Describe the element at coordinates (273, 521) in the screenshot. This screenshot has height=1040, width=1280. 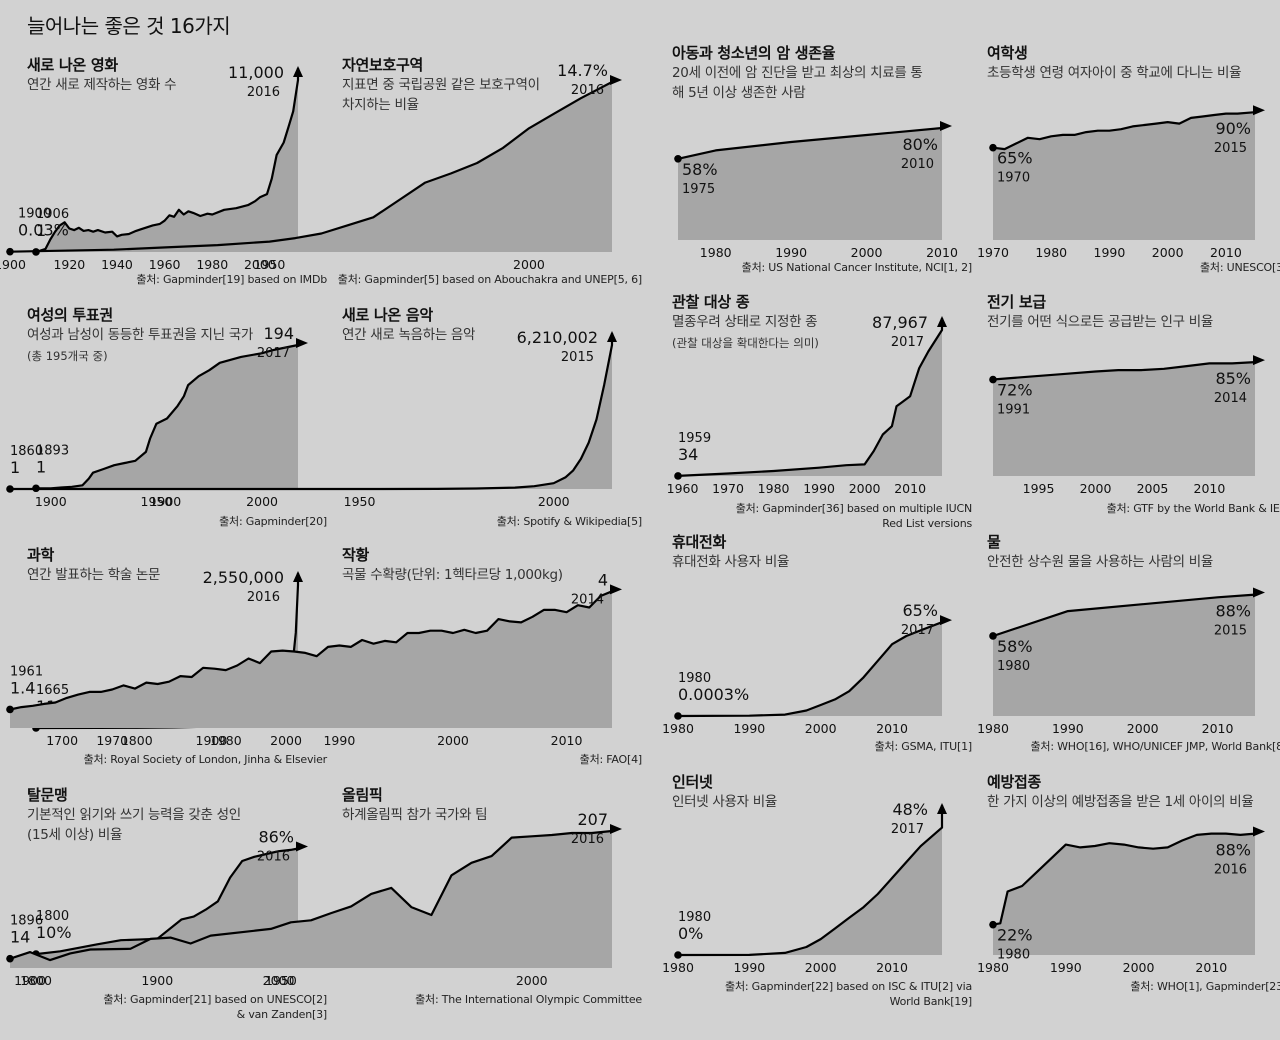
I see `source-line: 출처: Gapminder[20]` at that location.